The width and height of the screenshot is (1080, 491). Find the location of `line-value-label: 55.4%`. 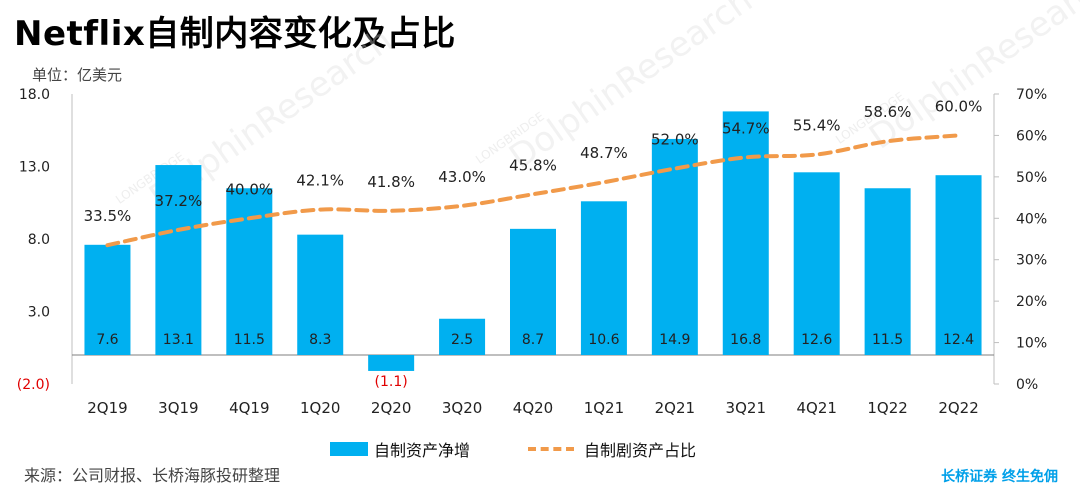

line-value-label: 55.4% is located at coordinates (817, 125).